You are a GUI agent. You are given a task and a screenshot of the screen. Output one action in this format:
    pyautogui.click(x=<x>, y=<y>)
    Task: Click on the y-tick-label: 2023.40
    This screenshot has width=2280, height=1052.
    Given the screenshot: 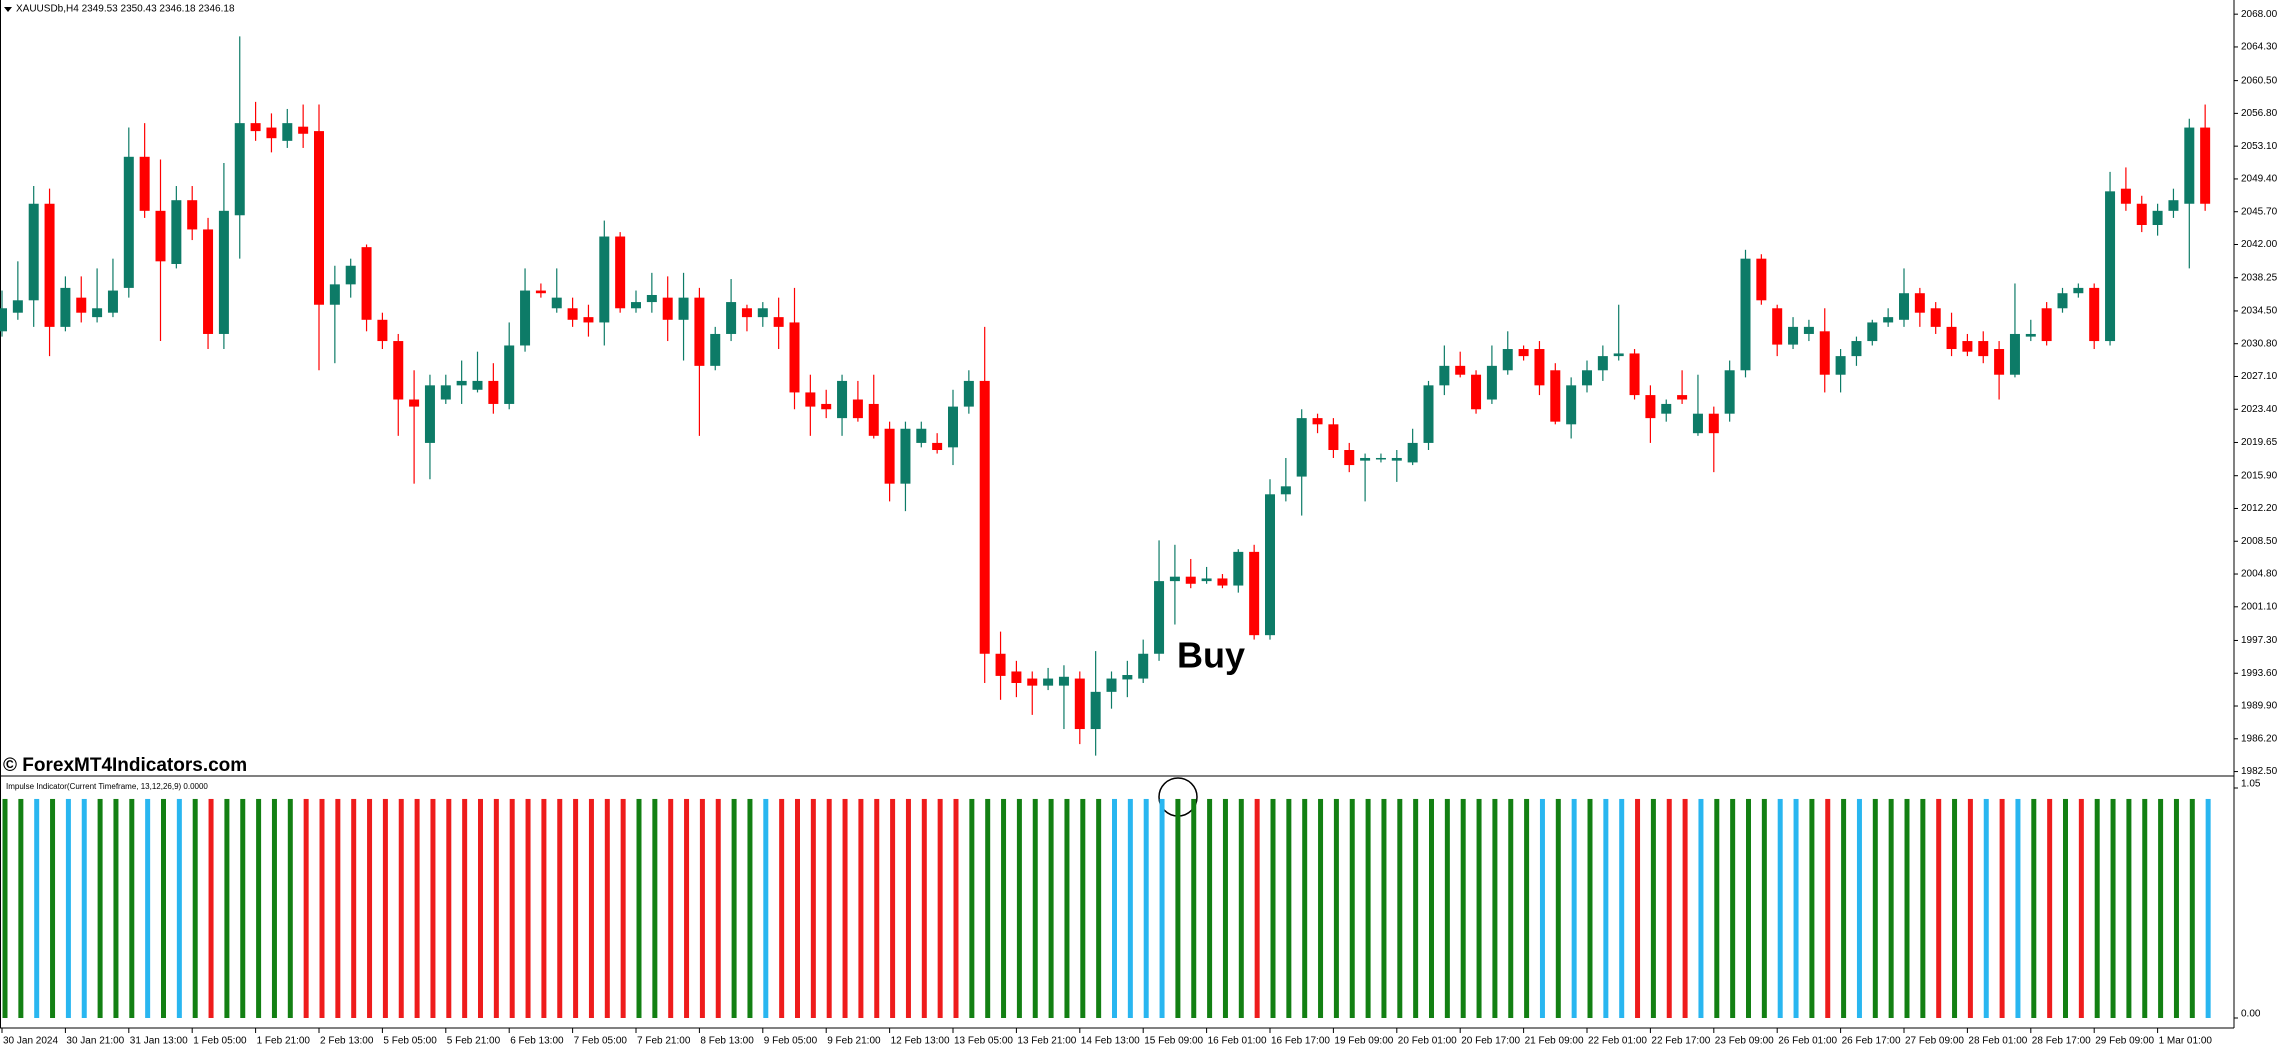 What is the action you would take?
    pyautogui.click(x=2259, y=409)
    